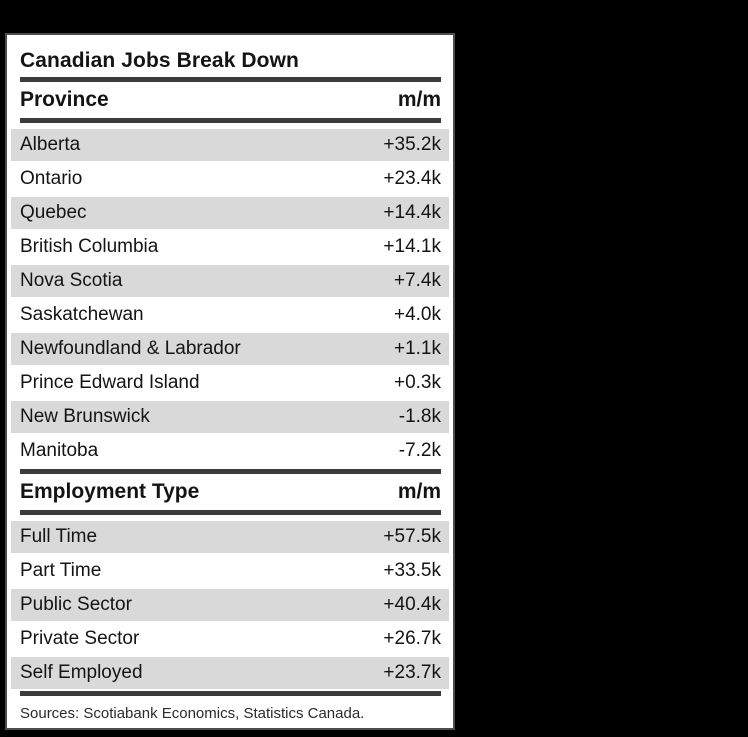 Image resolution: width=748 pixels, height=737 pixels. I want to click on table-row: Prince Edward Island +0.3k, so click(230, 383).